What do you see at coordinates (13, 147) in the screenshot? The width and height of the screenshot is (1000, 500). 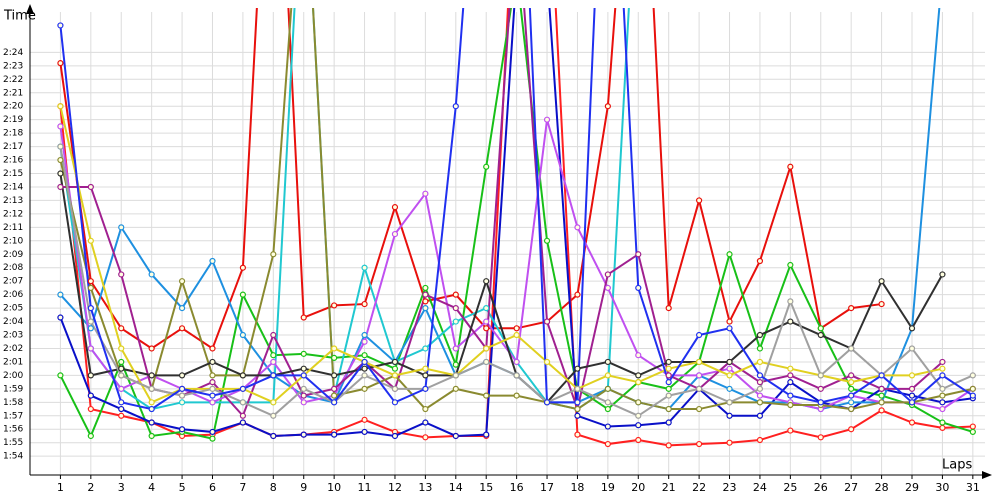 I see `y-tick-label: 2:17` at bounding box center [13, 147].